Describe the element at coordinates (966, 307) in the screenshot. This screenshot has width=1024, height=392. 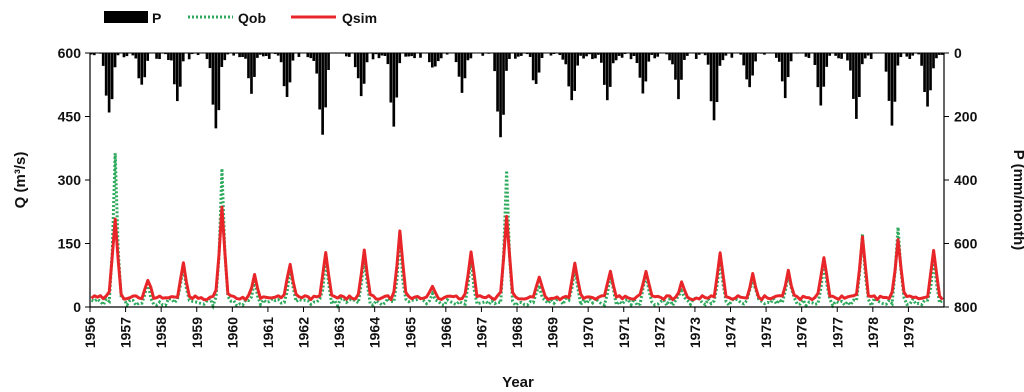
I see `right-tick-label: 800` at that location.